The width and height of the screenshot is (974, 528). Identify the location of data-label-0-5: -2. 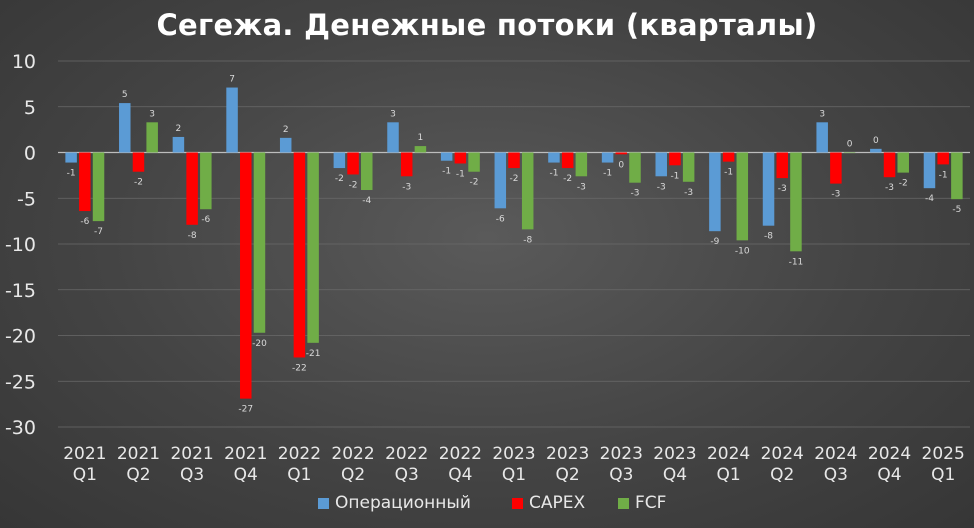
(339, 179).